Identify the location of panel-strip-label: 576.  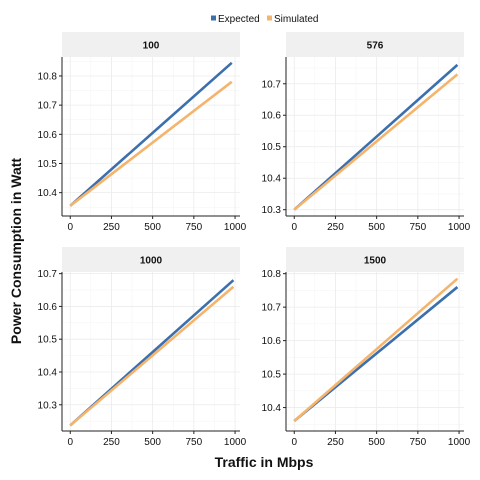
(375, 46).